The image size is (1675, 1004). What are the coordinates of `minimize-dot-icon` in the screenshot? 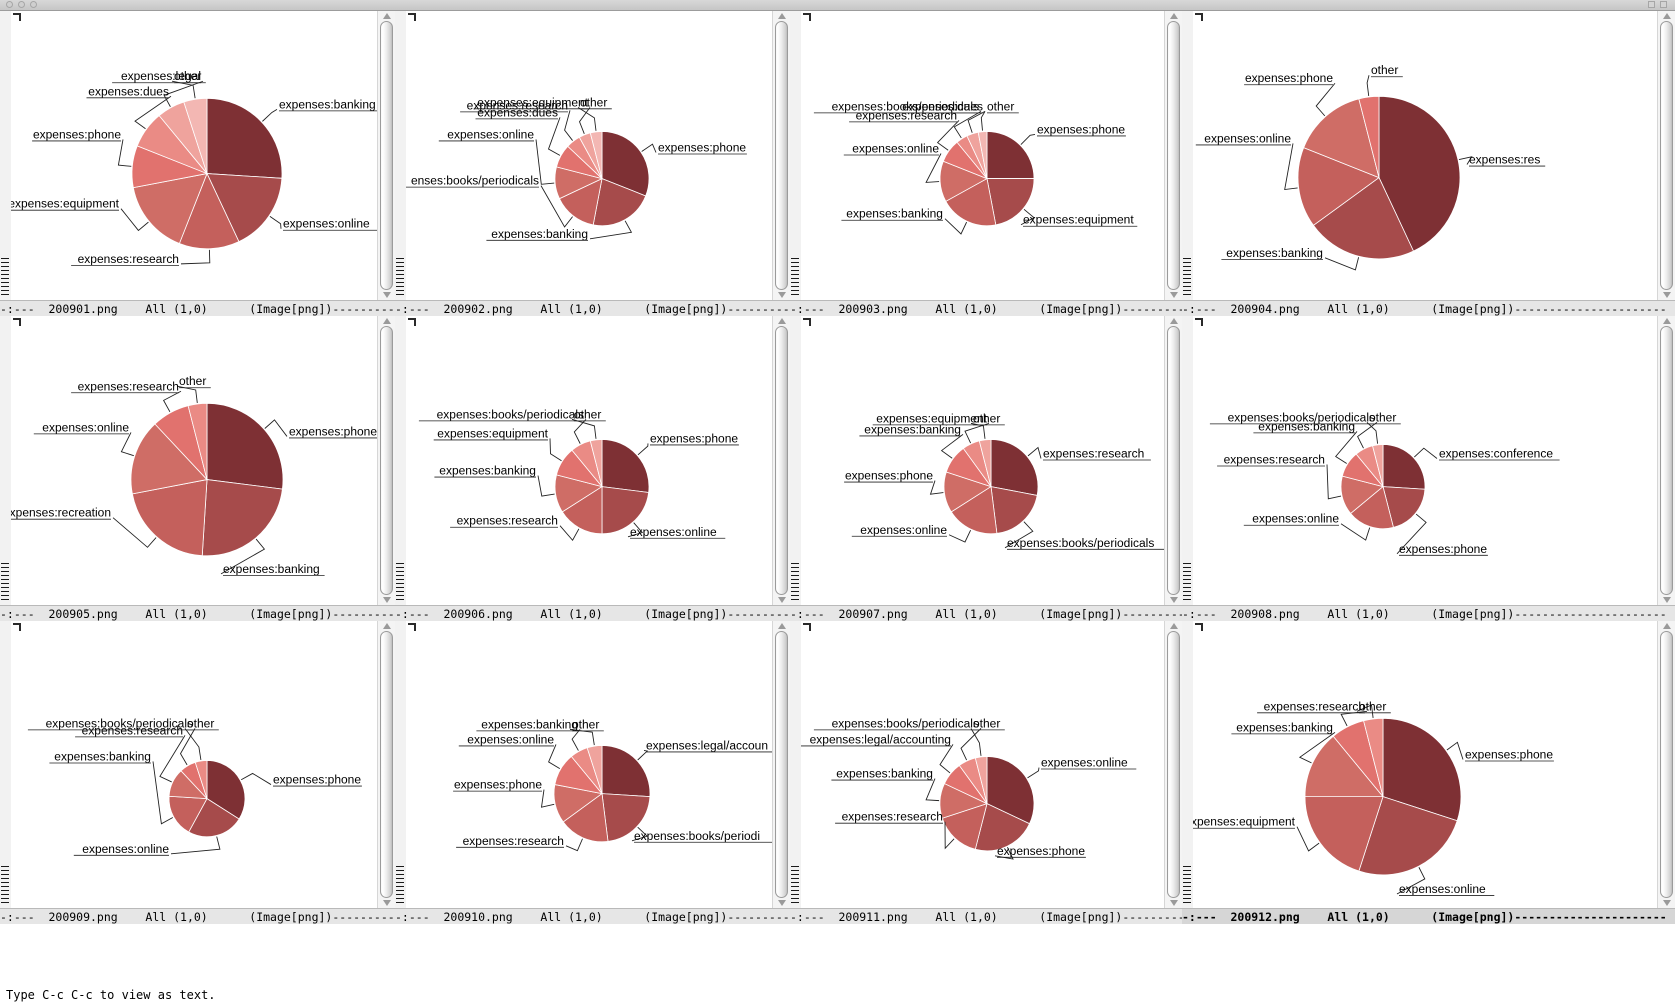 It's located at (21, 4).